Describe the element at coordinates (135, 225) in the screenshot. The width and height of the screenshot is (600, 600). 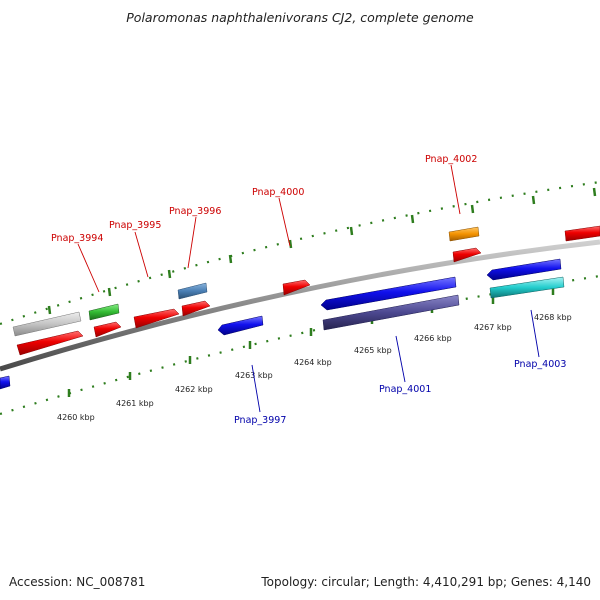
I see `gene-label-pnap-3995: Pnap_3995` at that location.